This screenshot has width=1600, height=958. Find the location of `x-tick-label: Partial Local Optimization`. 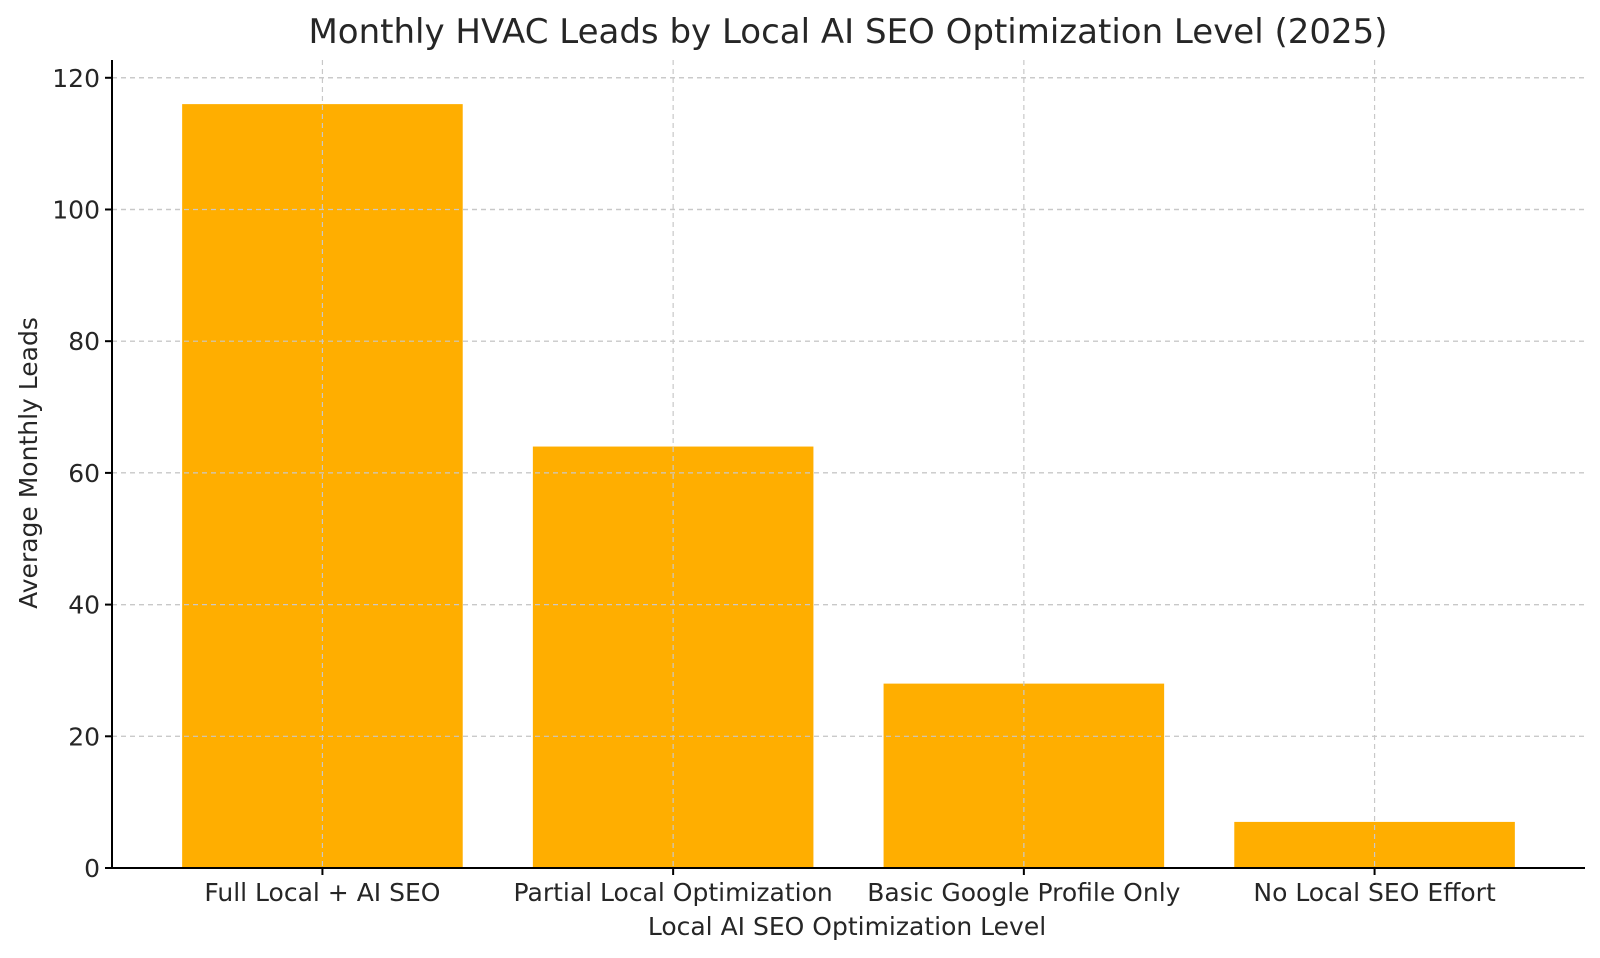

x-tick-label: Partial Local Optimization is located at coordinates (673, 892).